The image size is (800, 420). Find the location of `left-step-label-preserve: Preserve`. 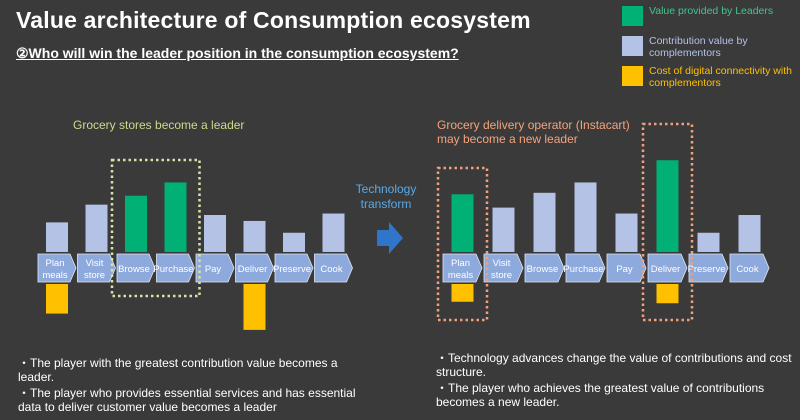

left-step-label-preserve: Preserve is located at coordinates (292, 269).